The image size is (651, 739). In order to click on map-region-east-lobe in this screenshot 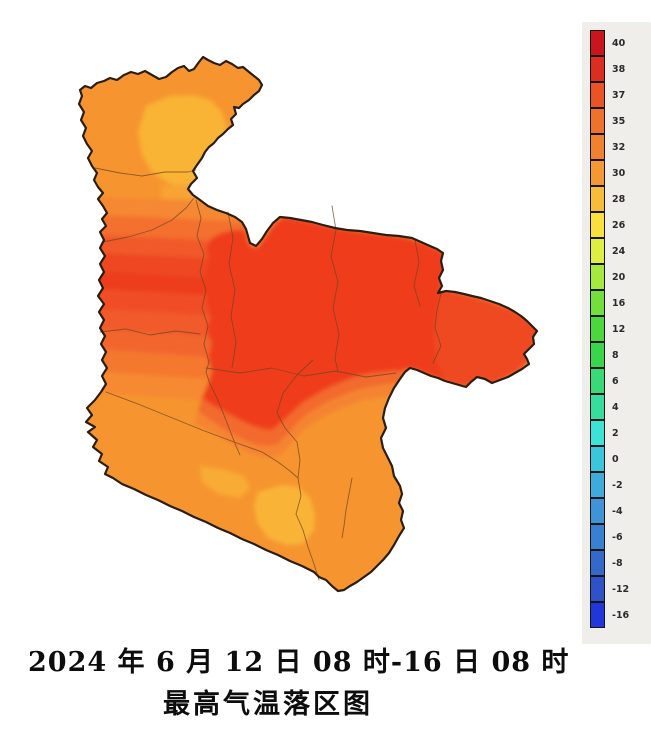, I will do `click(485, 339)`.